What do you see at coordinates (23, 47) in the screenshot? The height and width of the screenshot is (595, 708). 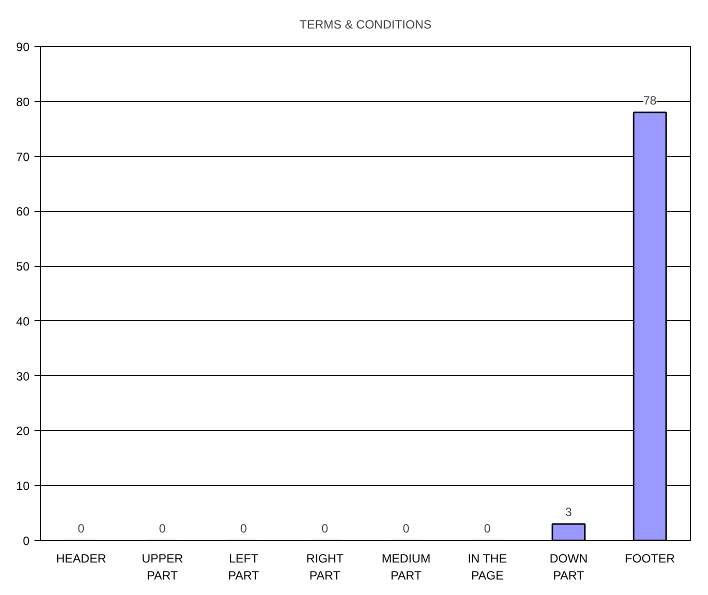 I see `y-tick-label: 90` at bounding box center [23, 47].